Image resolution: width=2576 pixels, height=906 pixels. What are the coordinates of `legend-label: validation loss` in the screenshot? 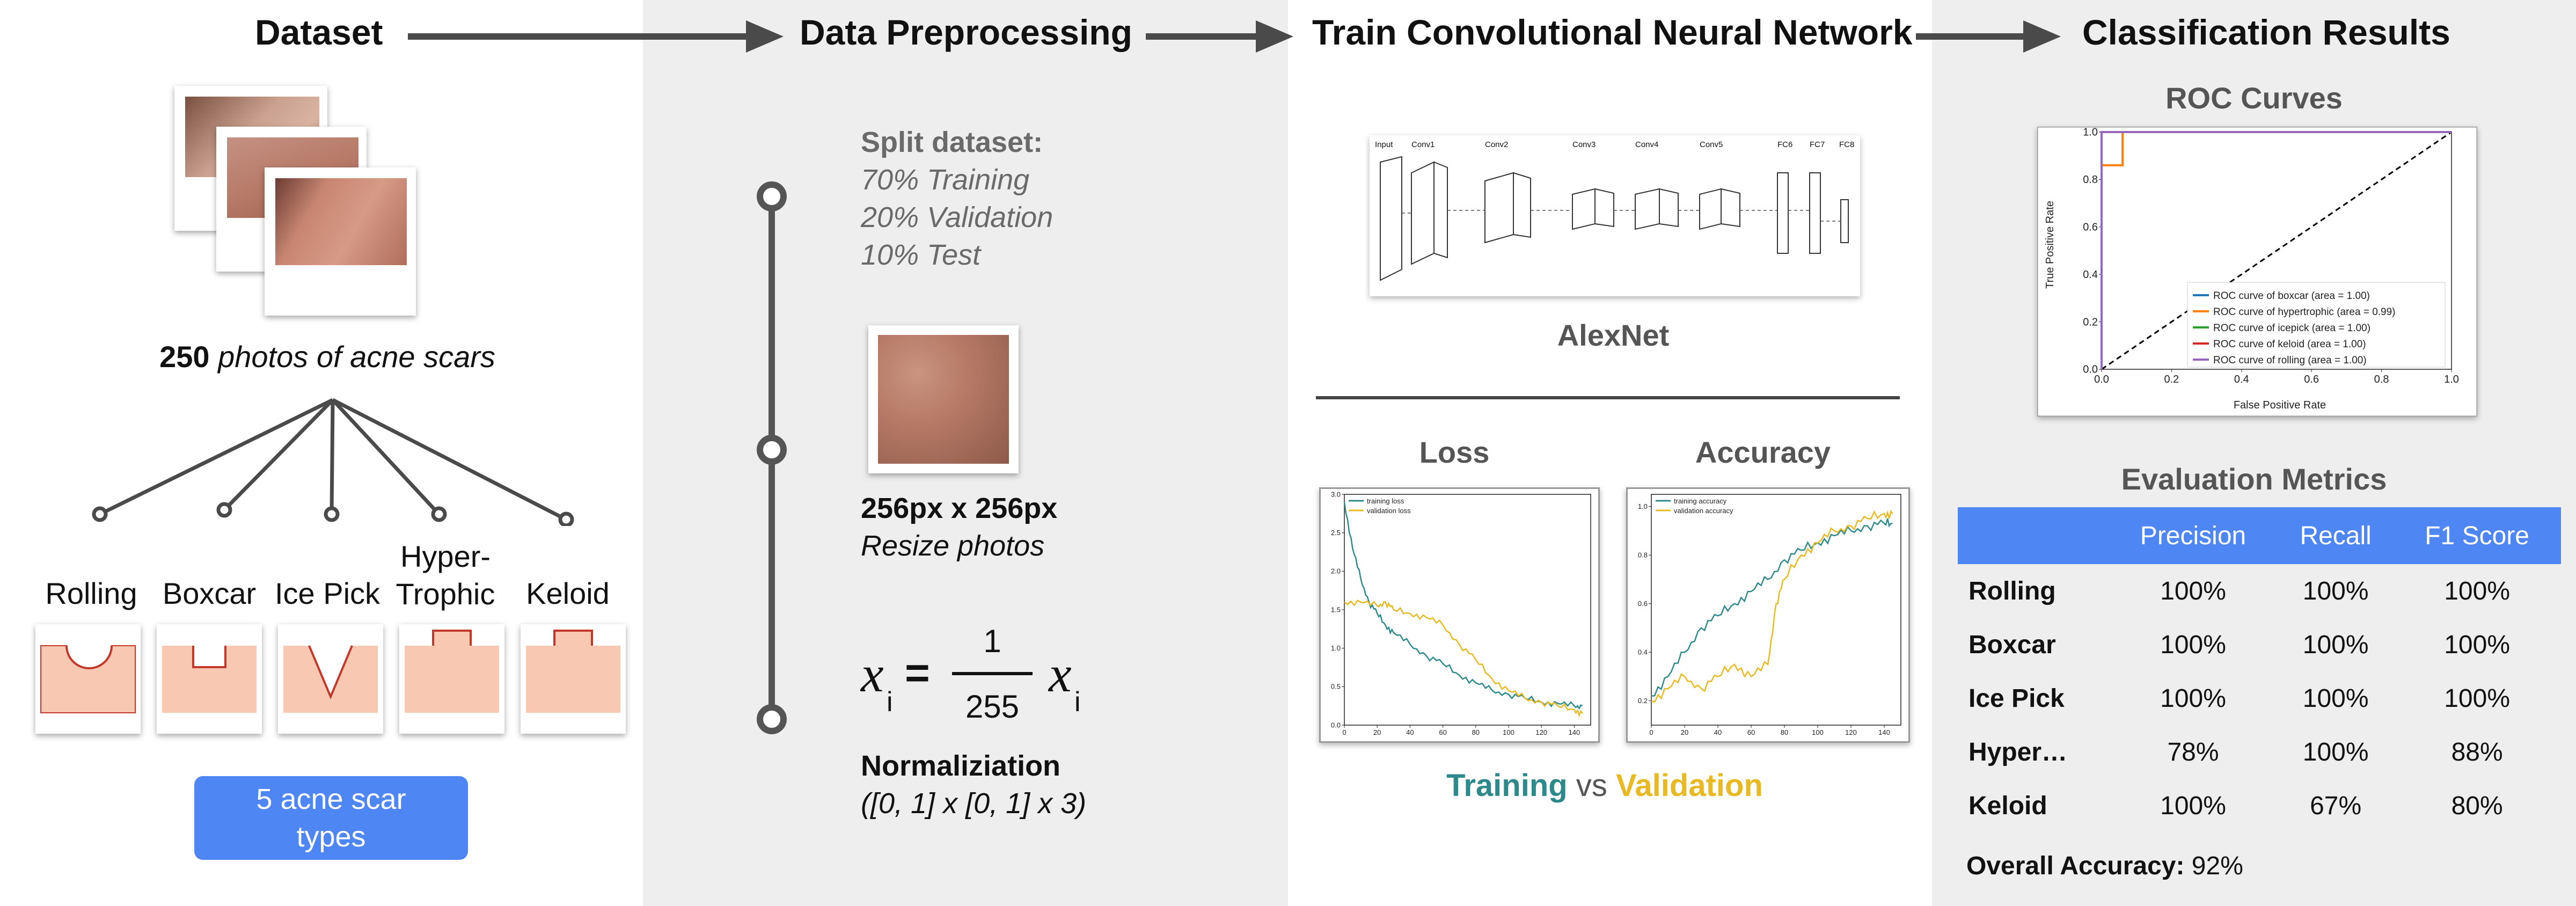 It's located at (1389, 511).